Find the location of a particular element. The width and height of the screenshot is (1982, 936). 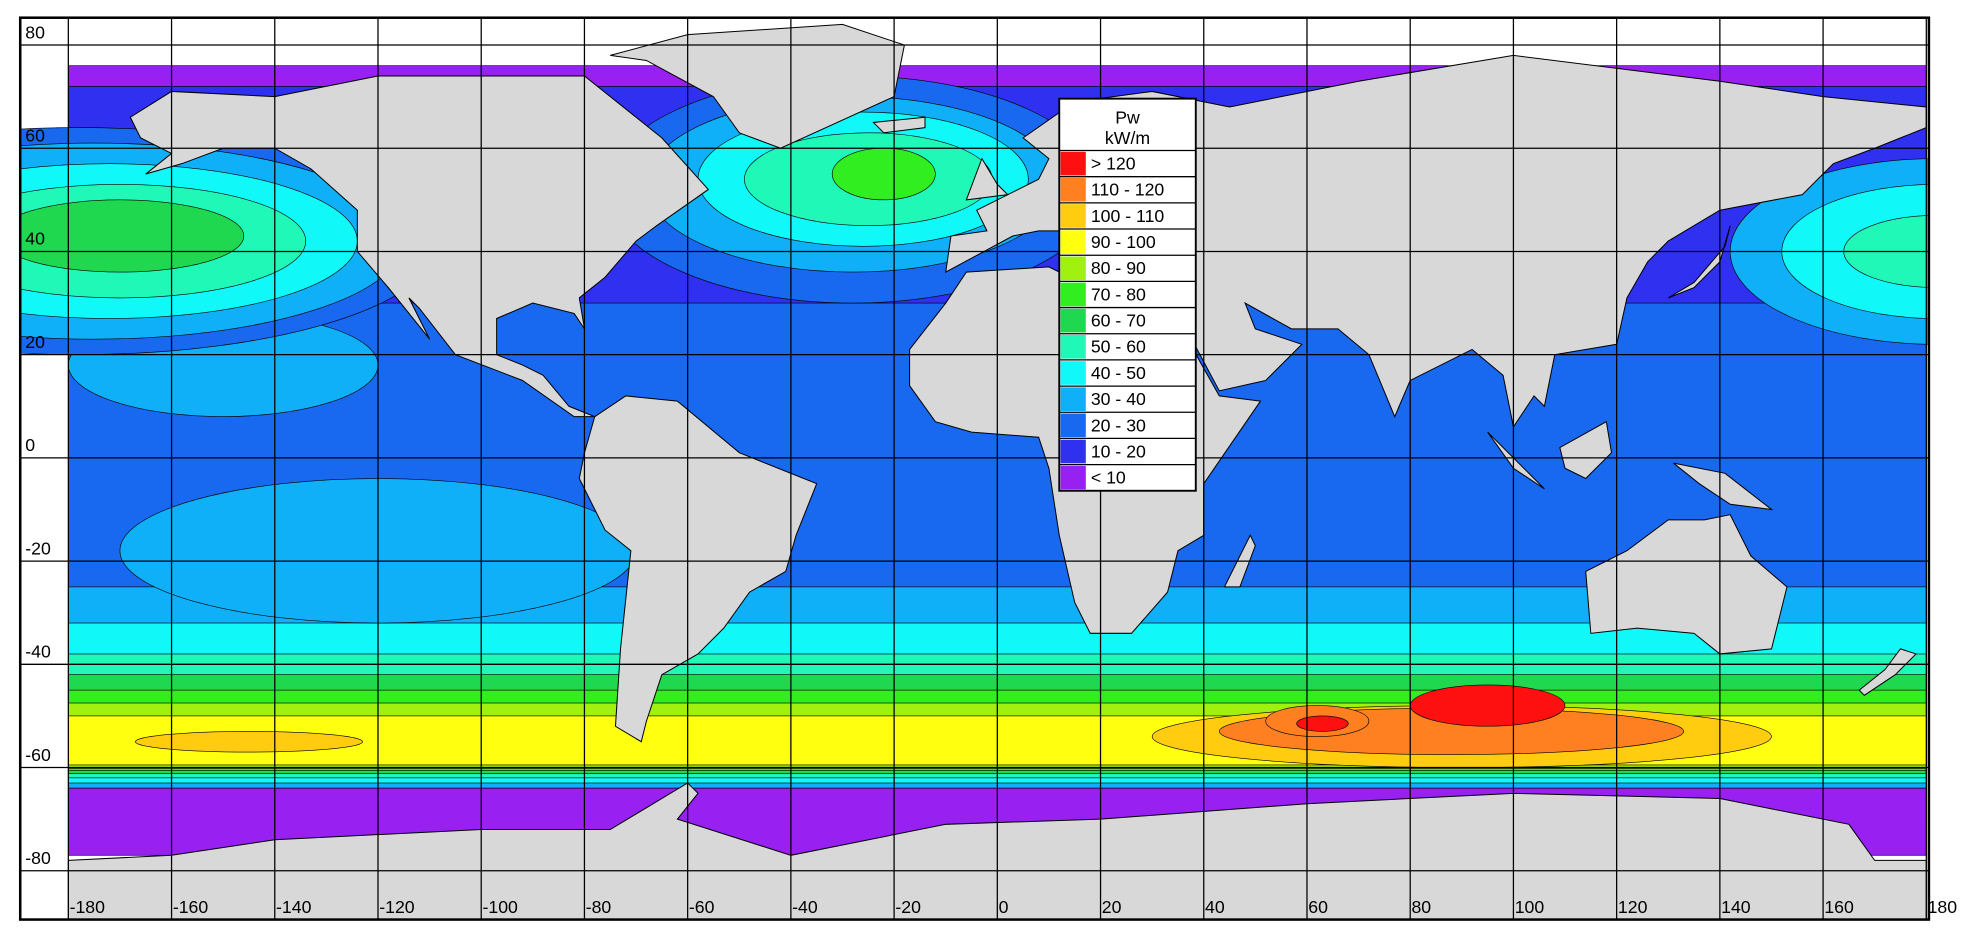

latitude-label: -40 is located at coordinates (38, 652).